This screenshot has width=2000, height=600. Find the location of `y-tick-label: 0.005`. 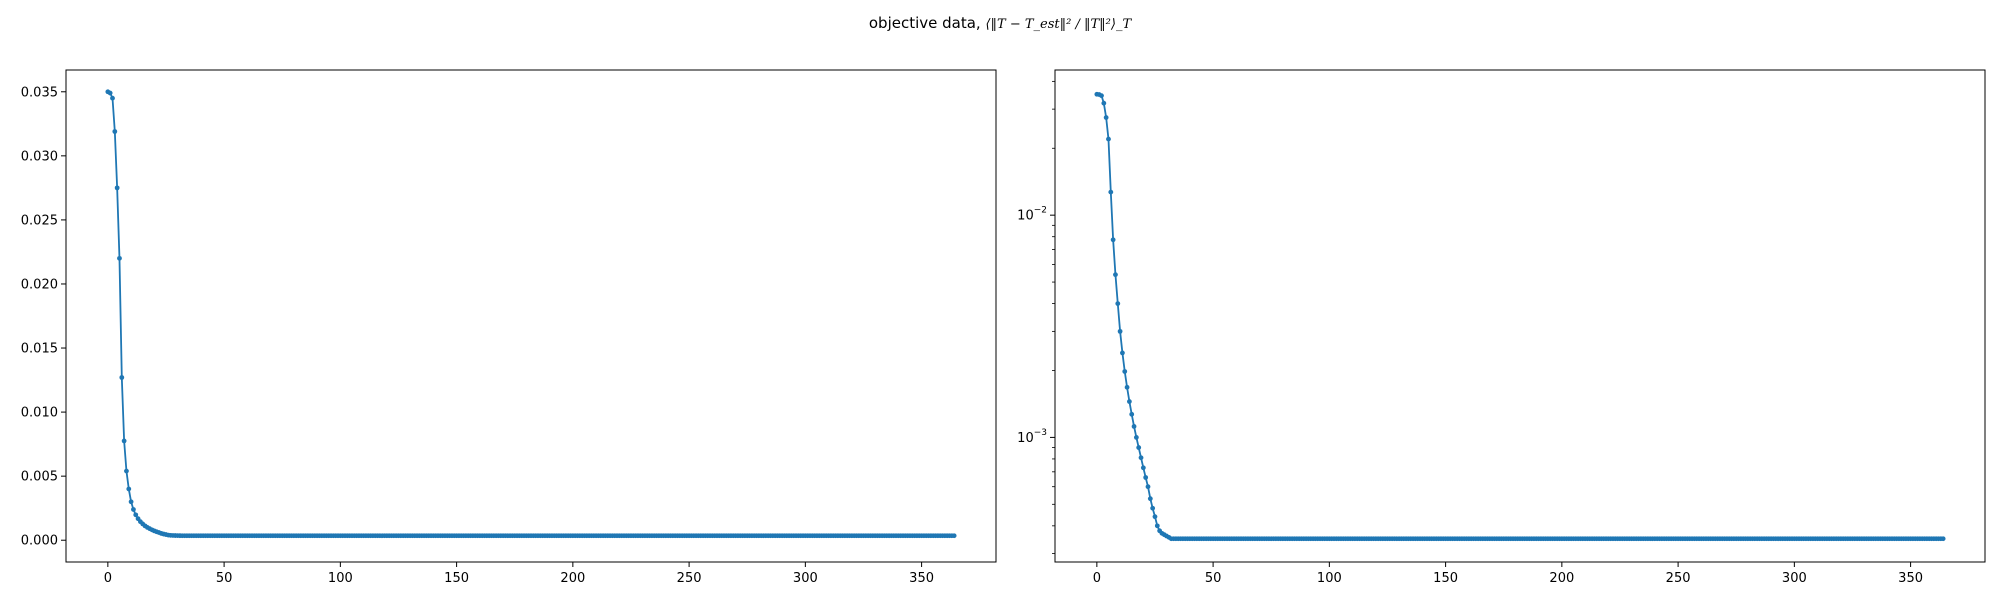

y-tick-label: 0.005 is located at coordinates (39, 477).